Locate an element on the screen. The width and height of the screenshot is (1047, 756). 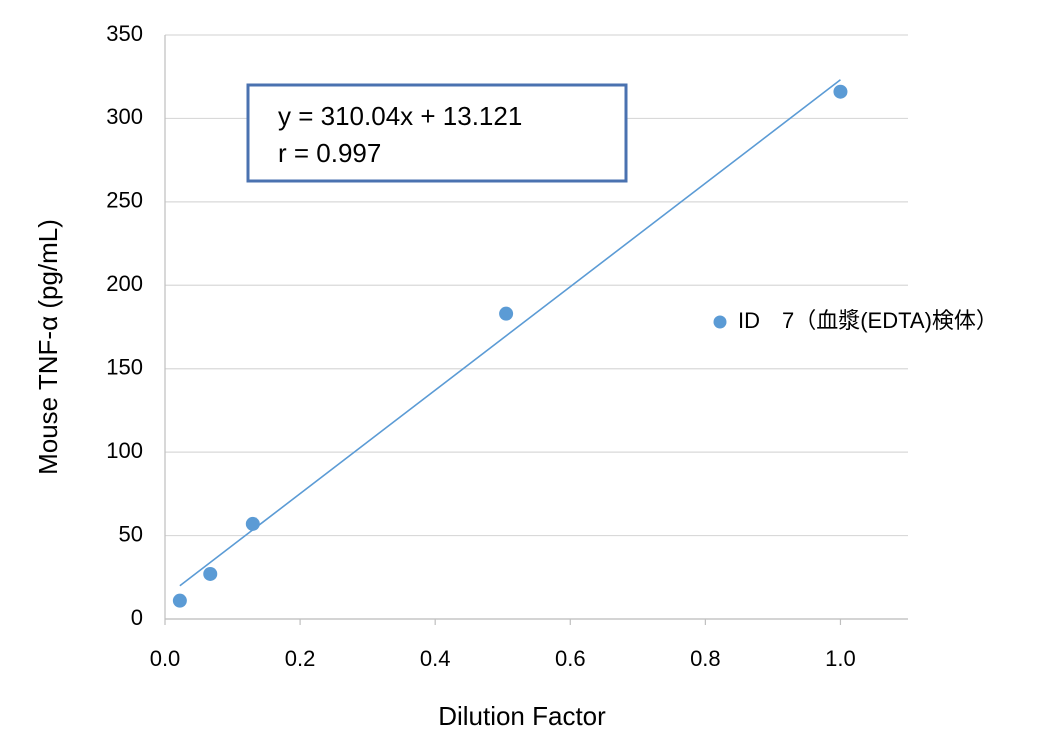
annotation-text: r = 0.997 is located at coordinates (329, 153).